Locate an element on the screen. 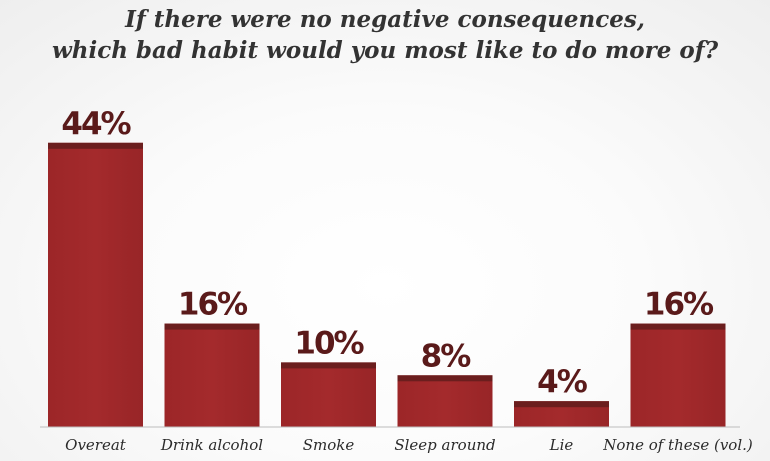 The image size is (770, 461). category-label-0: Overeat is located at coordinates (96, 445).